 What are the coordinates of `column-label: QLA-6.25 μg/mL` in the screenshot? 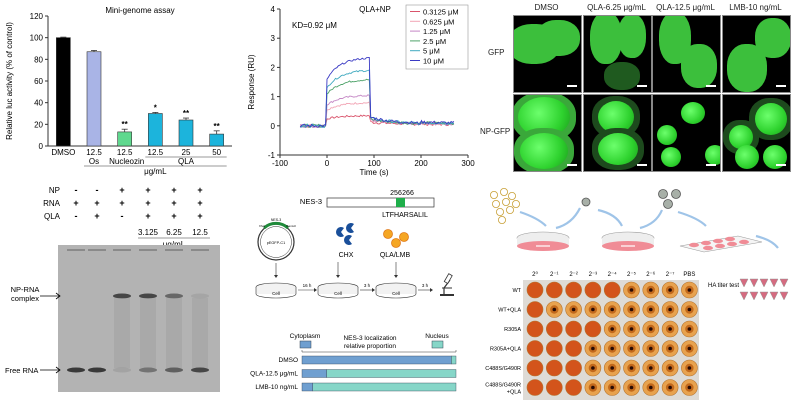 It's located at (616, 7).